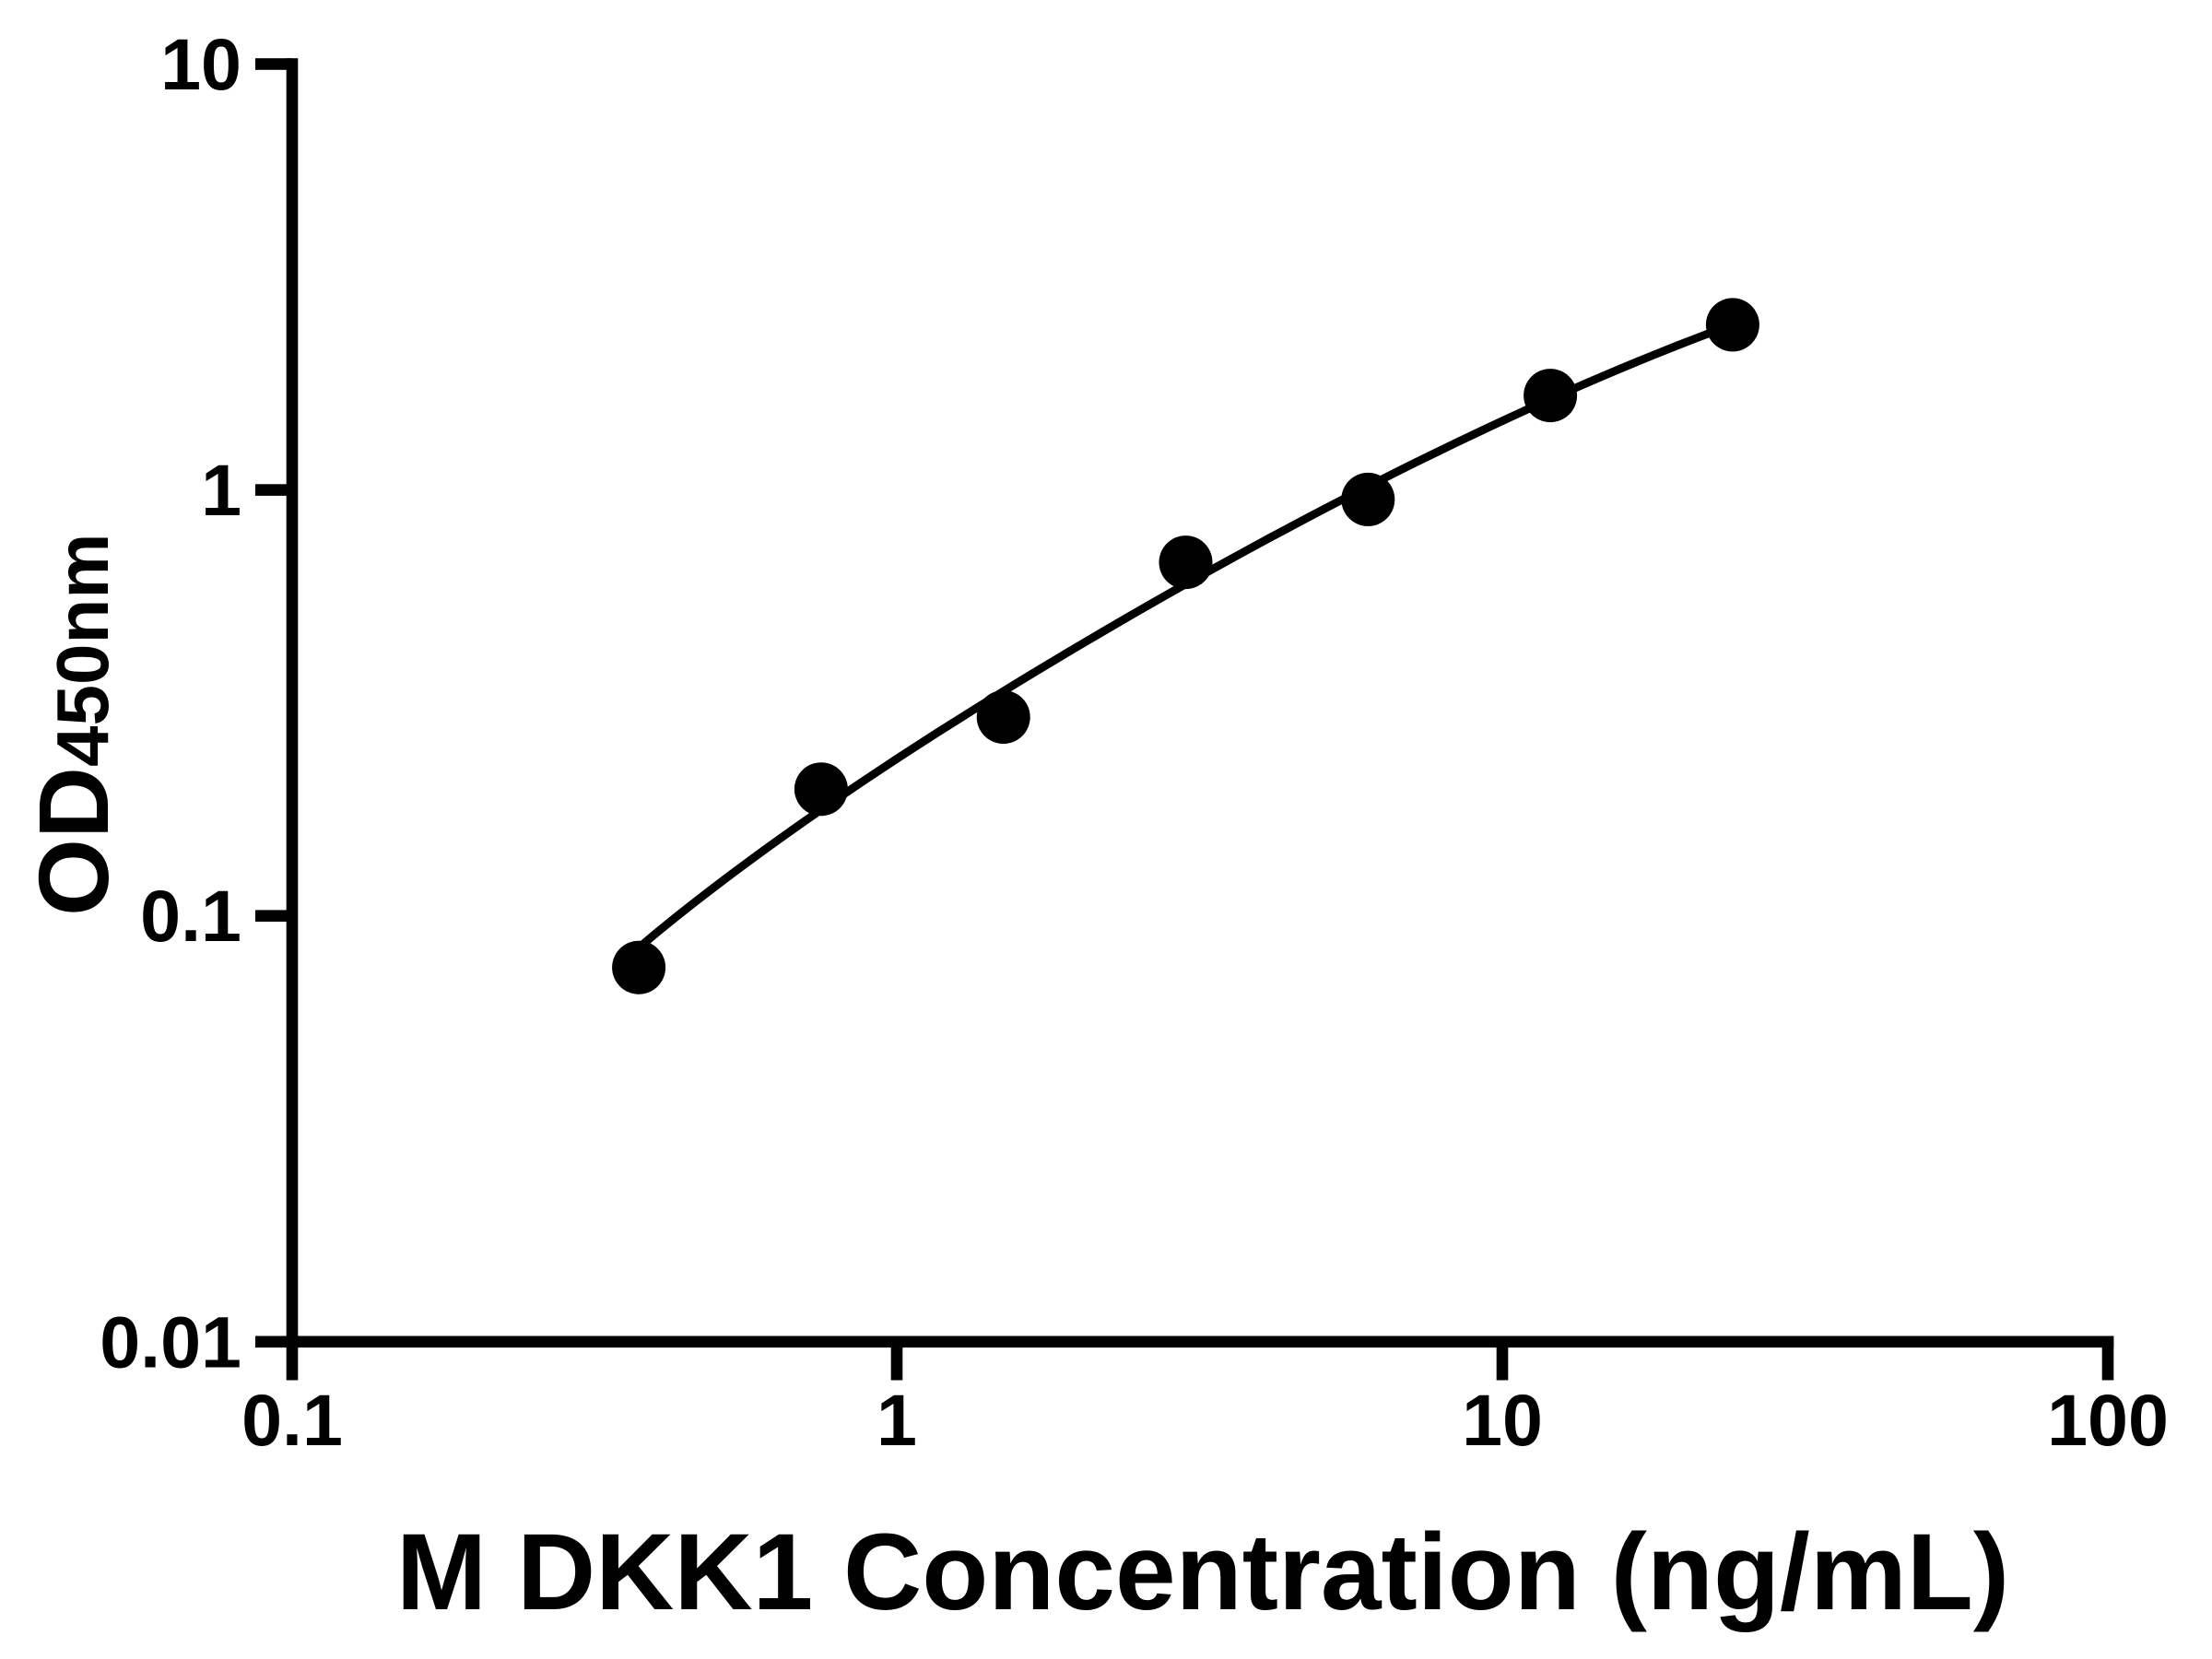 The image size is (2212, 1659). Describe the element at coordinates (2108, 1420) in the screenshot. I see `svg-text: 100` at that location.